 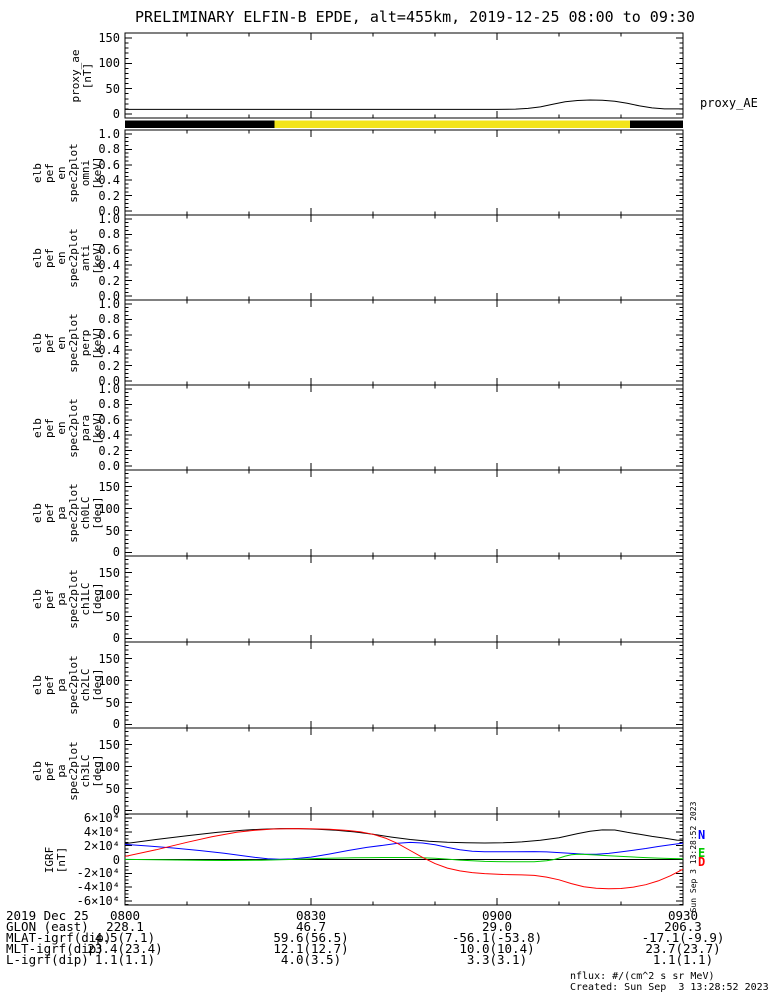 What do you see at coordinates (404, 342) in the screenshot?
I see `panel-box-en_perp` at bounding box center [404, 342].